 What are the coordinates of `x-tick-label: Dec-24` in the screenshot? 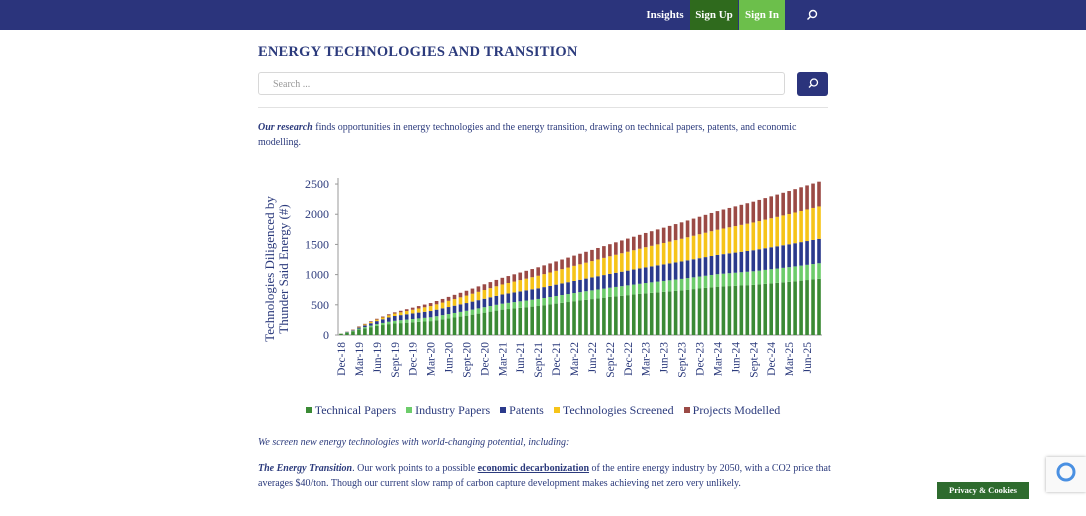 It's located at (772, 359).